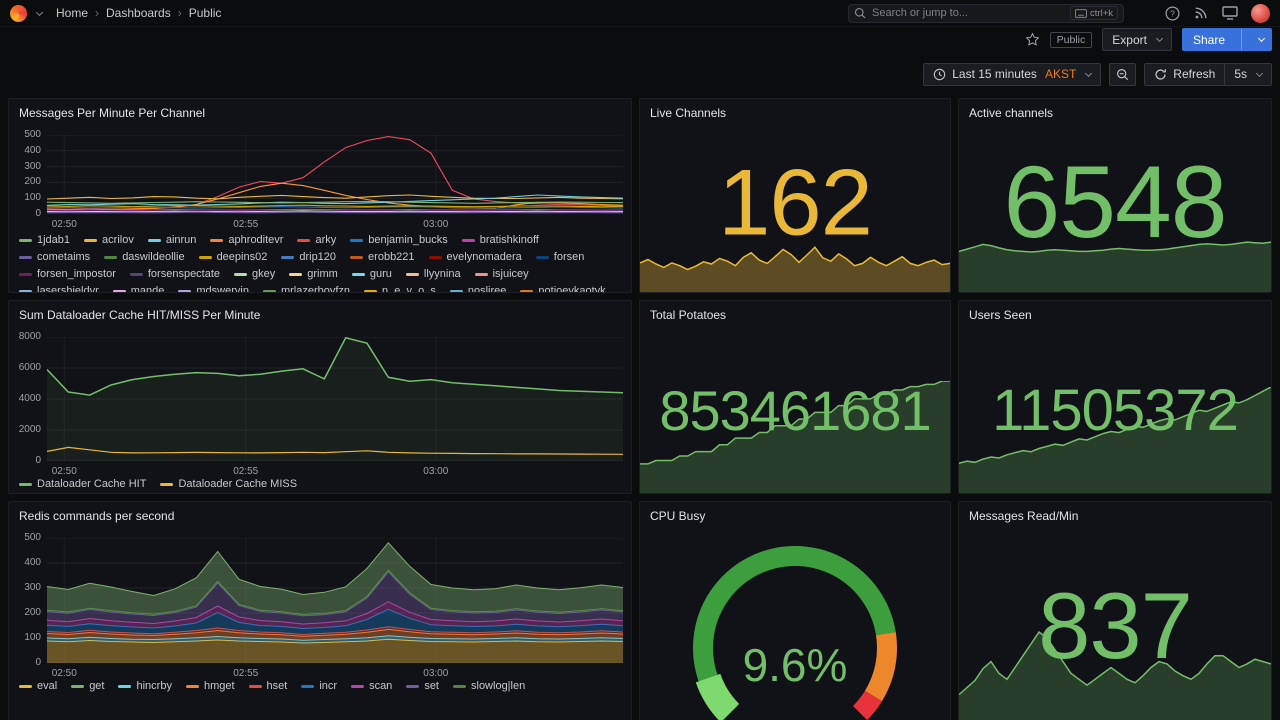 The height and width of the screenshot is (720, 1280). I want to click on legend-item: forsen_impostor, so click(67, 274).